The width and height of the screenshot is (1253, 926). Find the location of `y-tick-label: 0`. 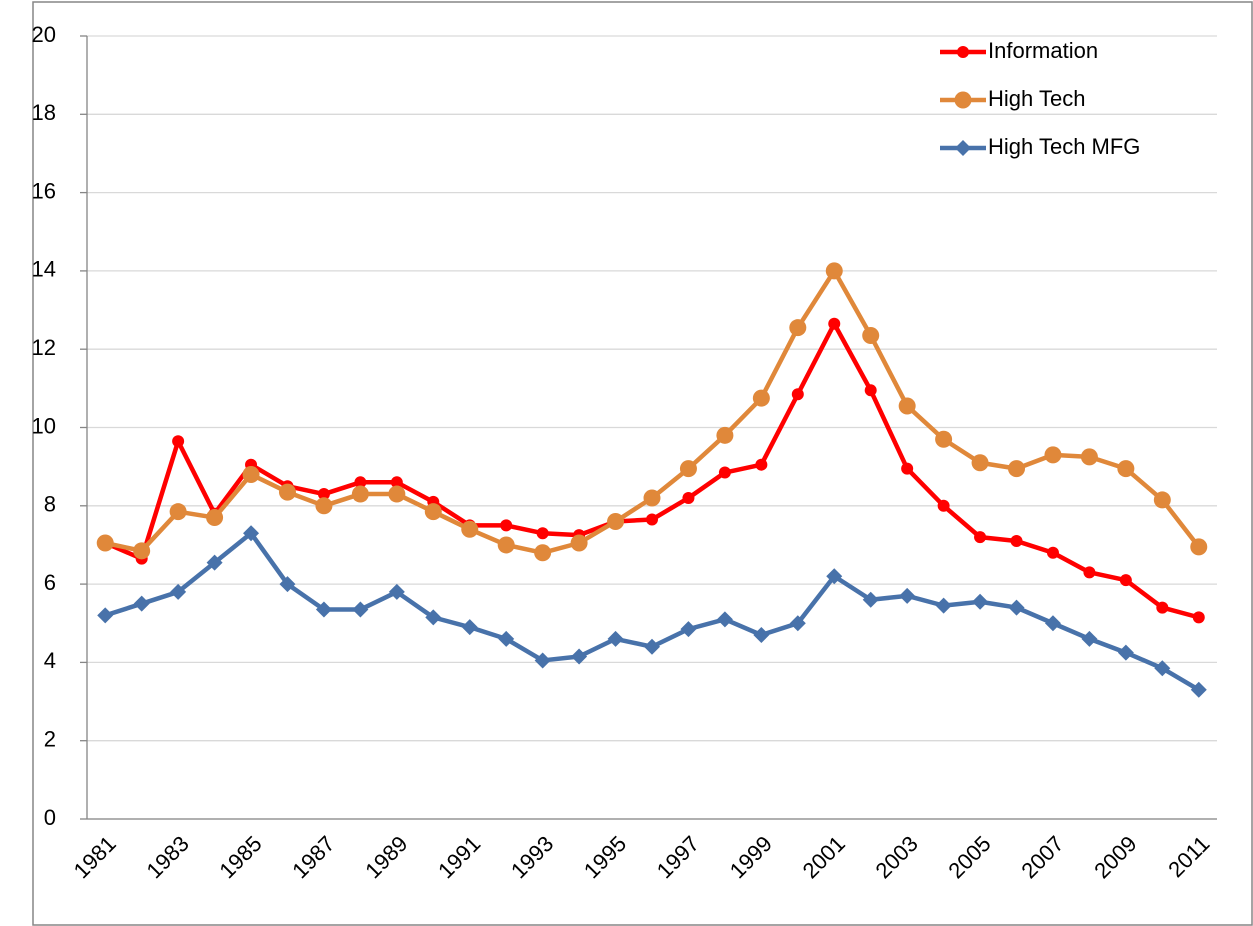

y-tick-label: 0 is located at coordinates (50, 817).